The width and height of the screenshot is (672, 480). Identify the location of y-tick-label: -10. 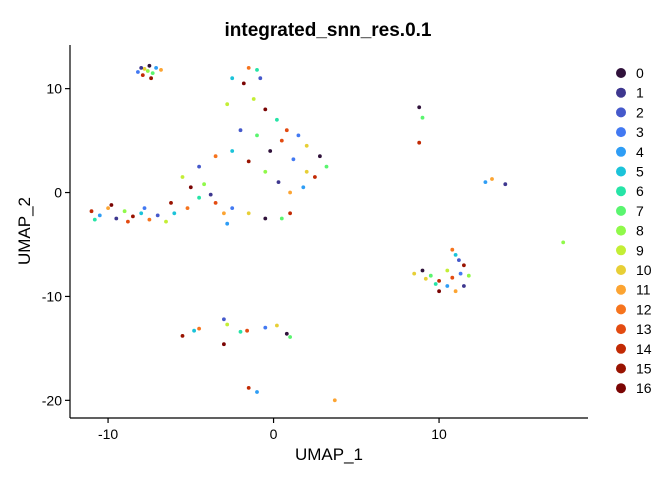
(52, 296).